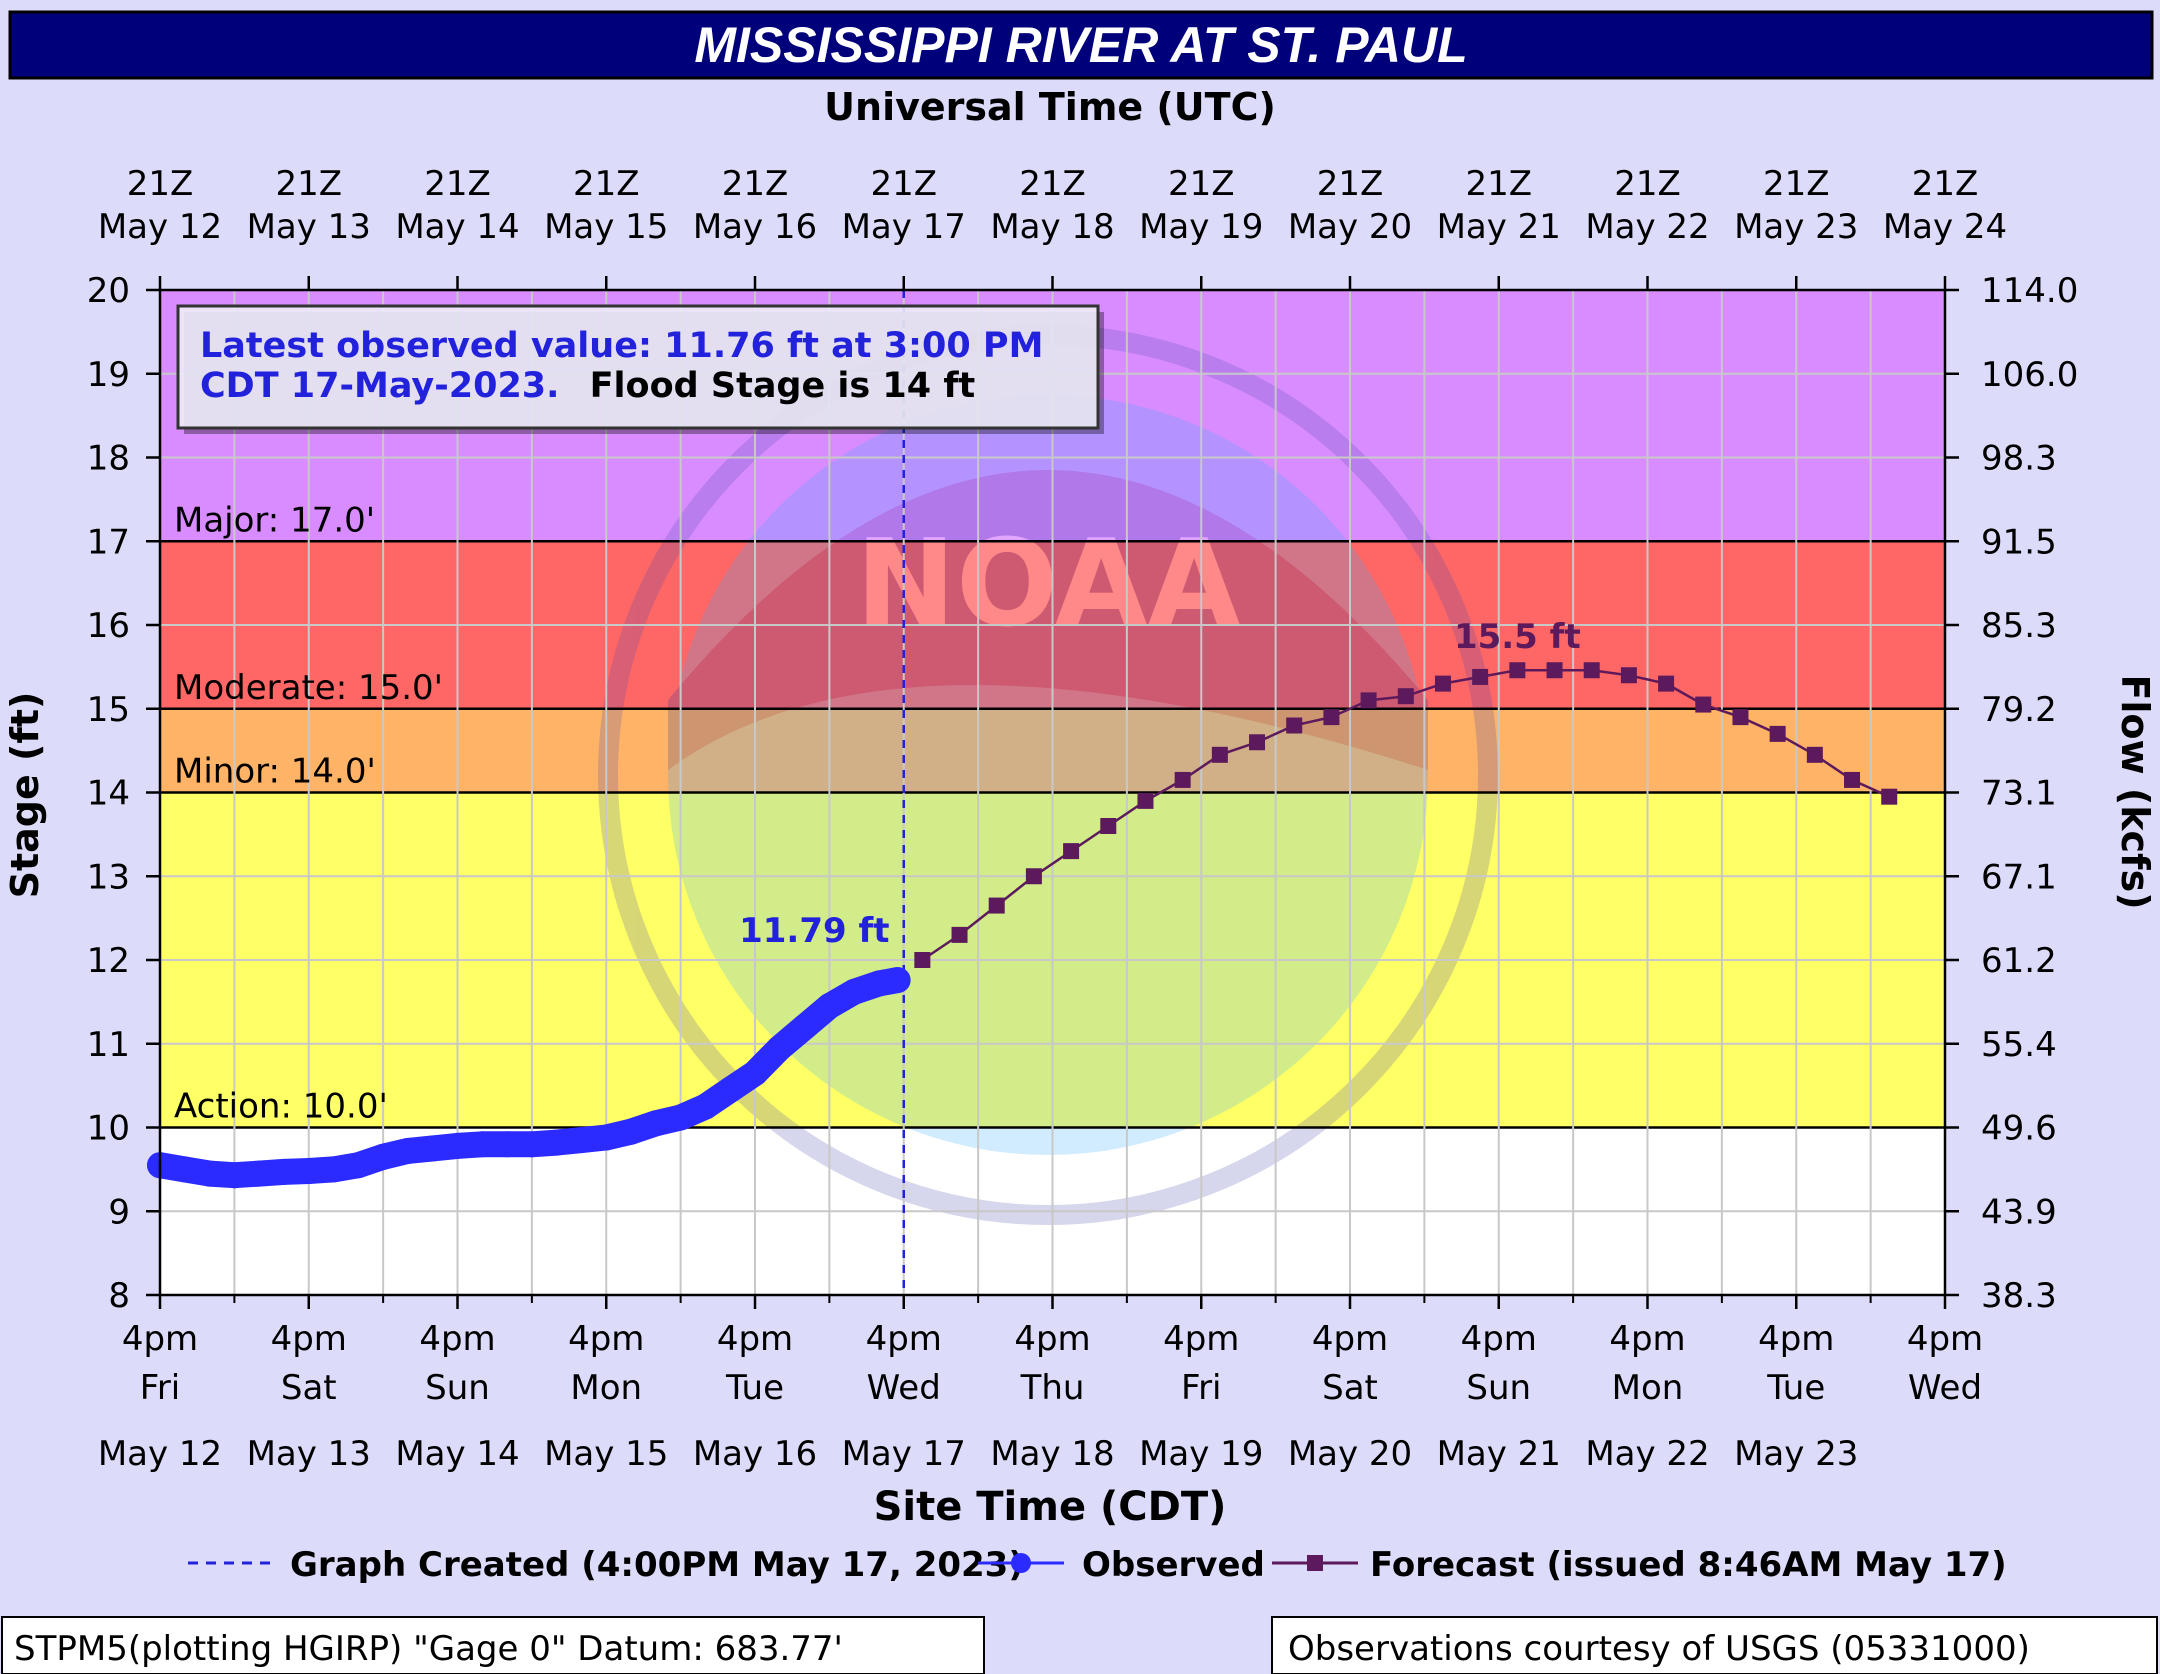 Image resolution: width=2160 pixels, height=1674 pixels. Describe the element at coordinates (1050, 107) in the screenshot. I see `top-axis-title: Universal Time (UTC)` at that location.